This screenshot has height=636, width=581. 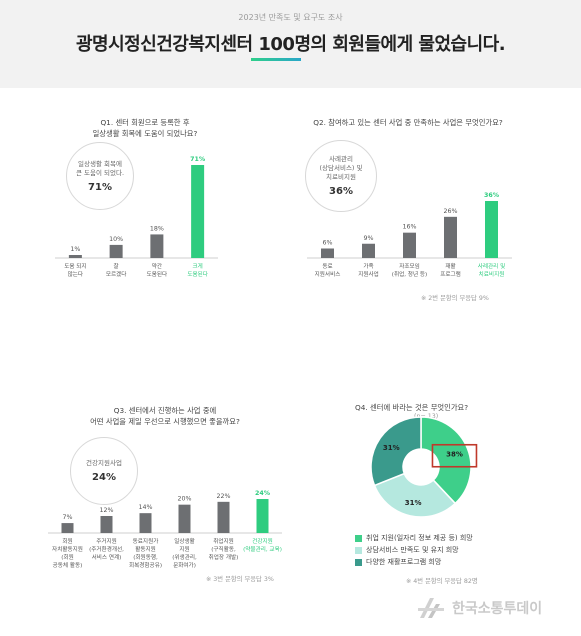 I want to click on q3-category-label-5-2: (구직활동,, so click(x=223, y=549).